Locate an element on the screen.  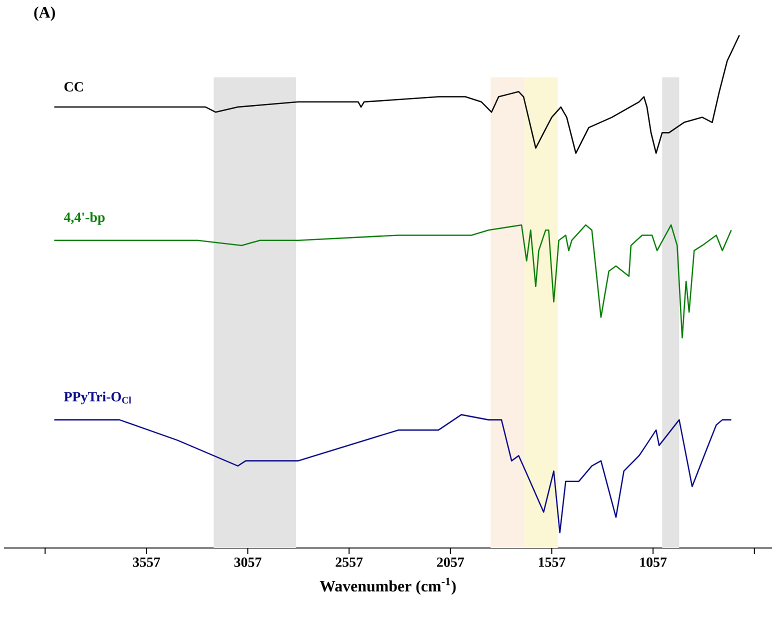
x-tick-label: 3057 is located at coordinates (248, 562).